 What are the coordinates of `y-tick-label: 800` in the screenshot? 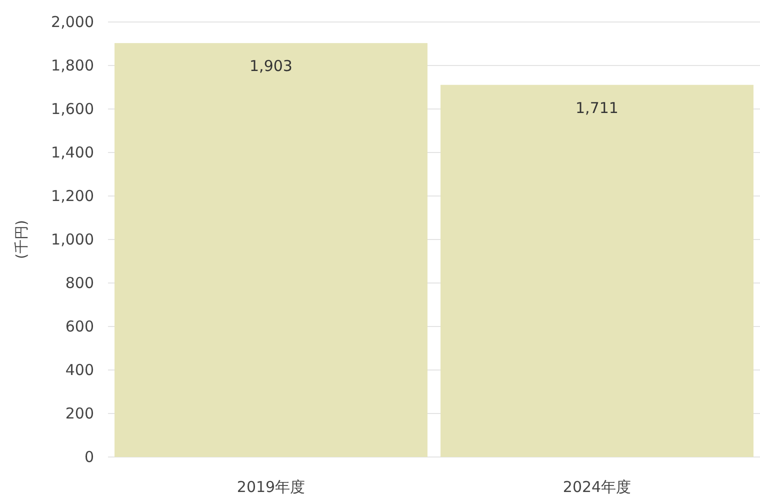 It's located at (79, 283).